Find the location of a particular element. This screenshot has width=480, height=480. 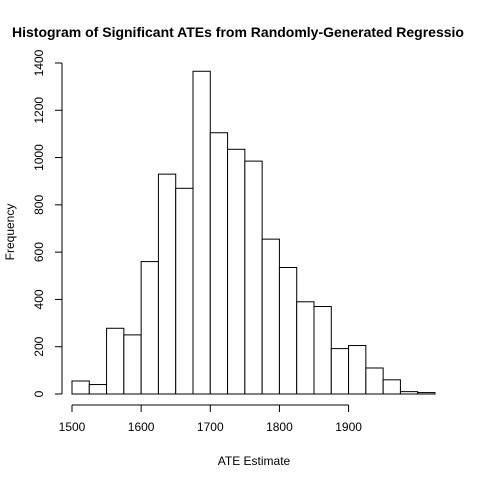

x-tick-label: 1600 is located at coordinates (141, 427).